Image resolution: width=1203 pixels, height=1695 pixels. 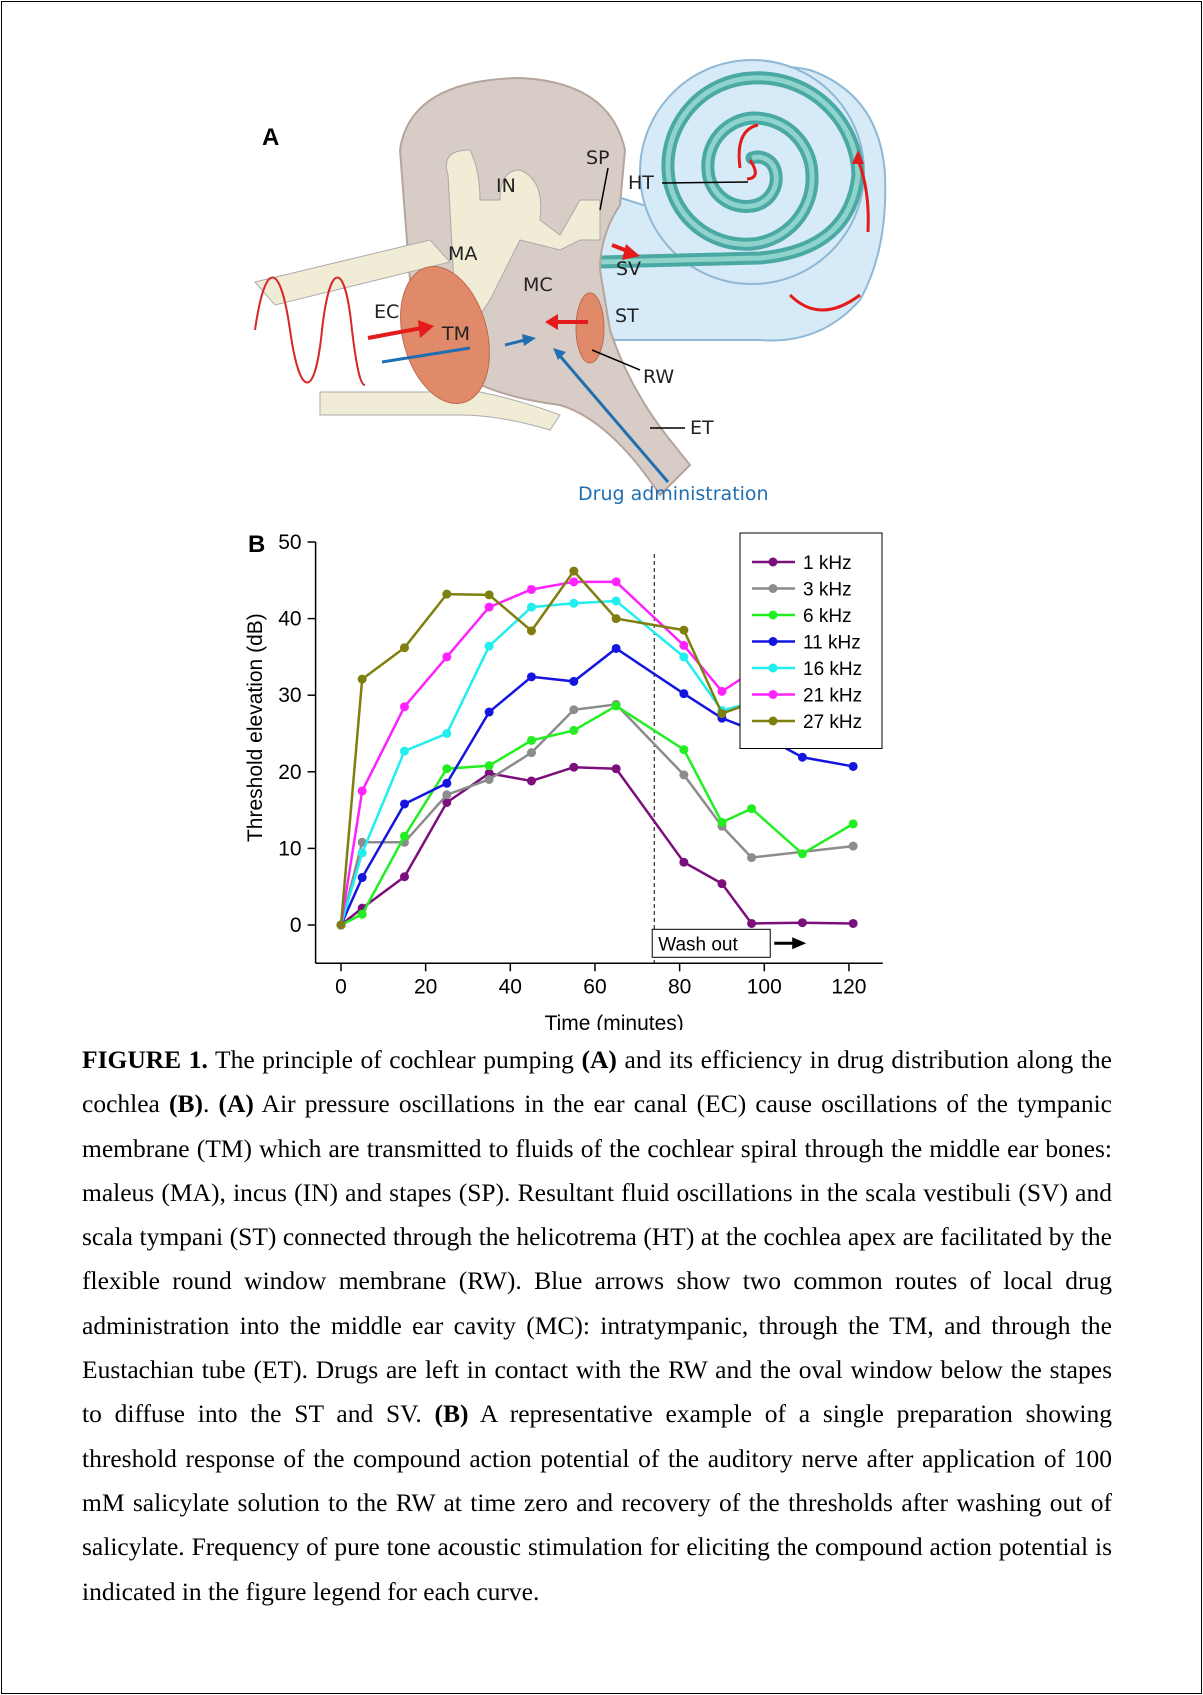 I want to click on x-tick-label: 40, so click(x=510, y=986).